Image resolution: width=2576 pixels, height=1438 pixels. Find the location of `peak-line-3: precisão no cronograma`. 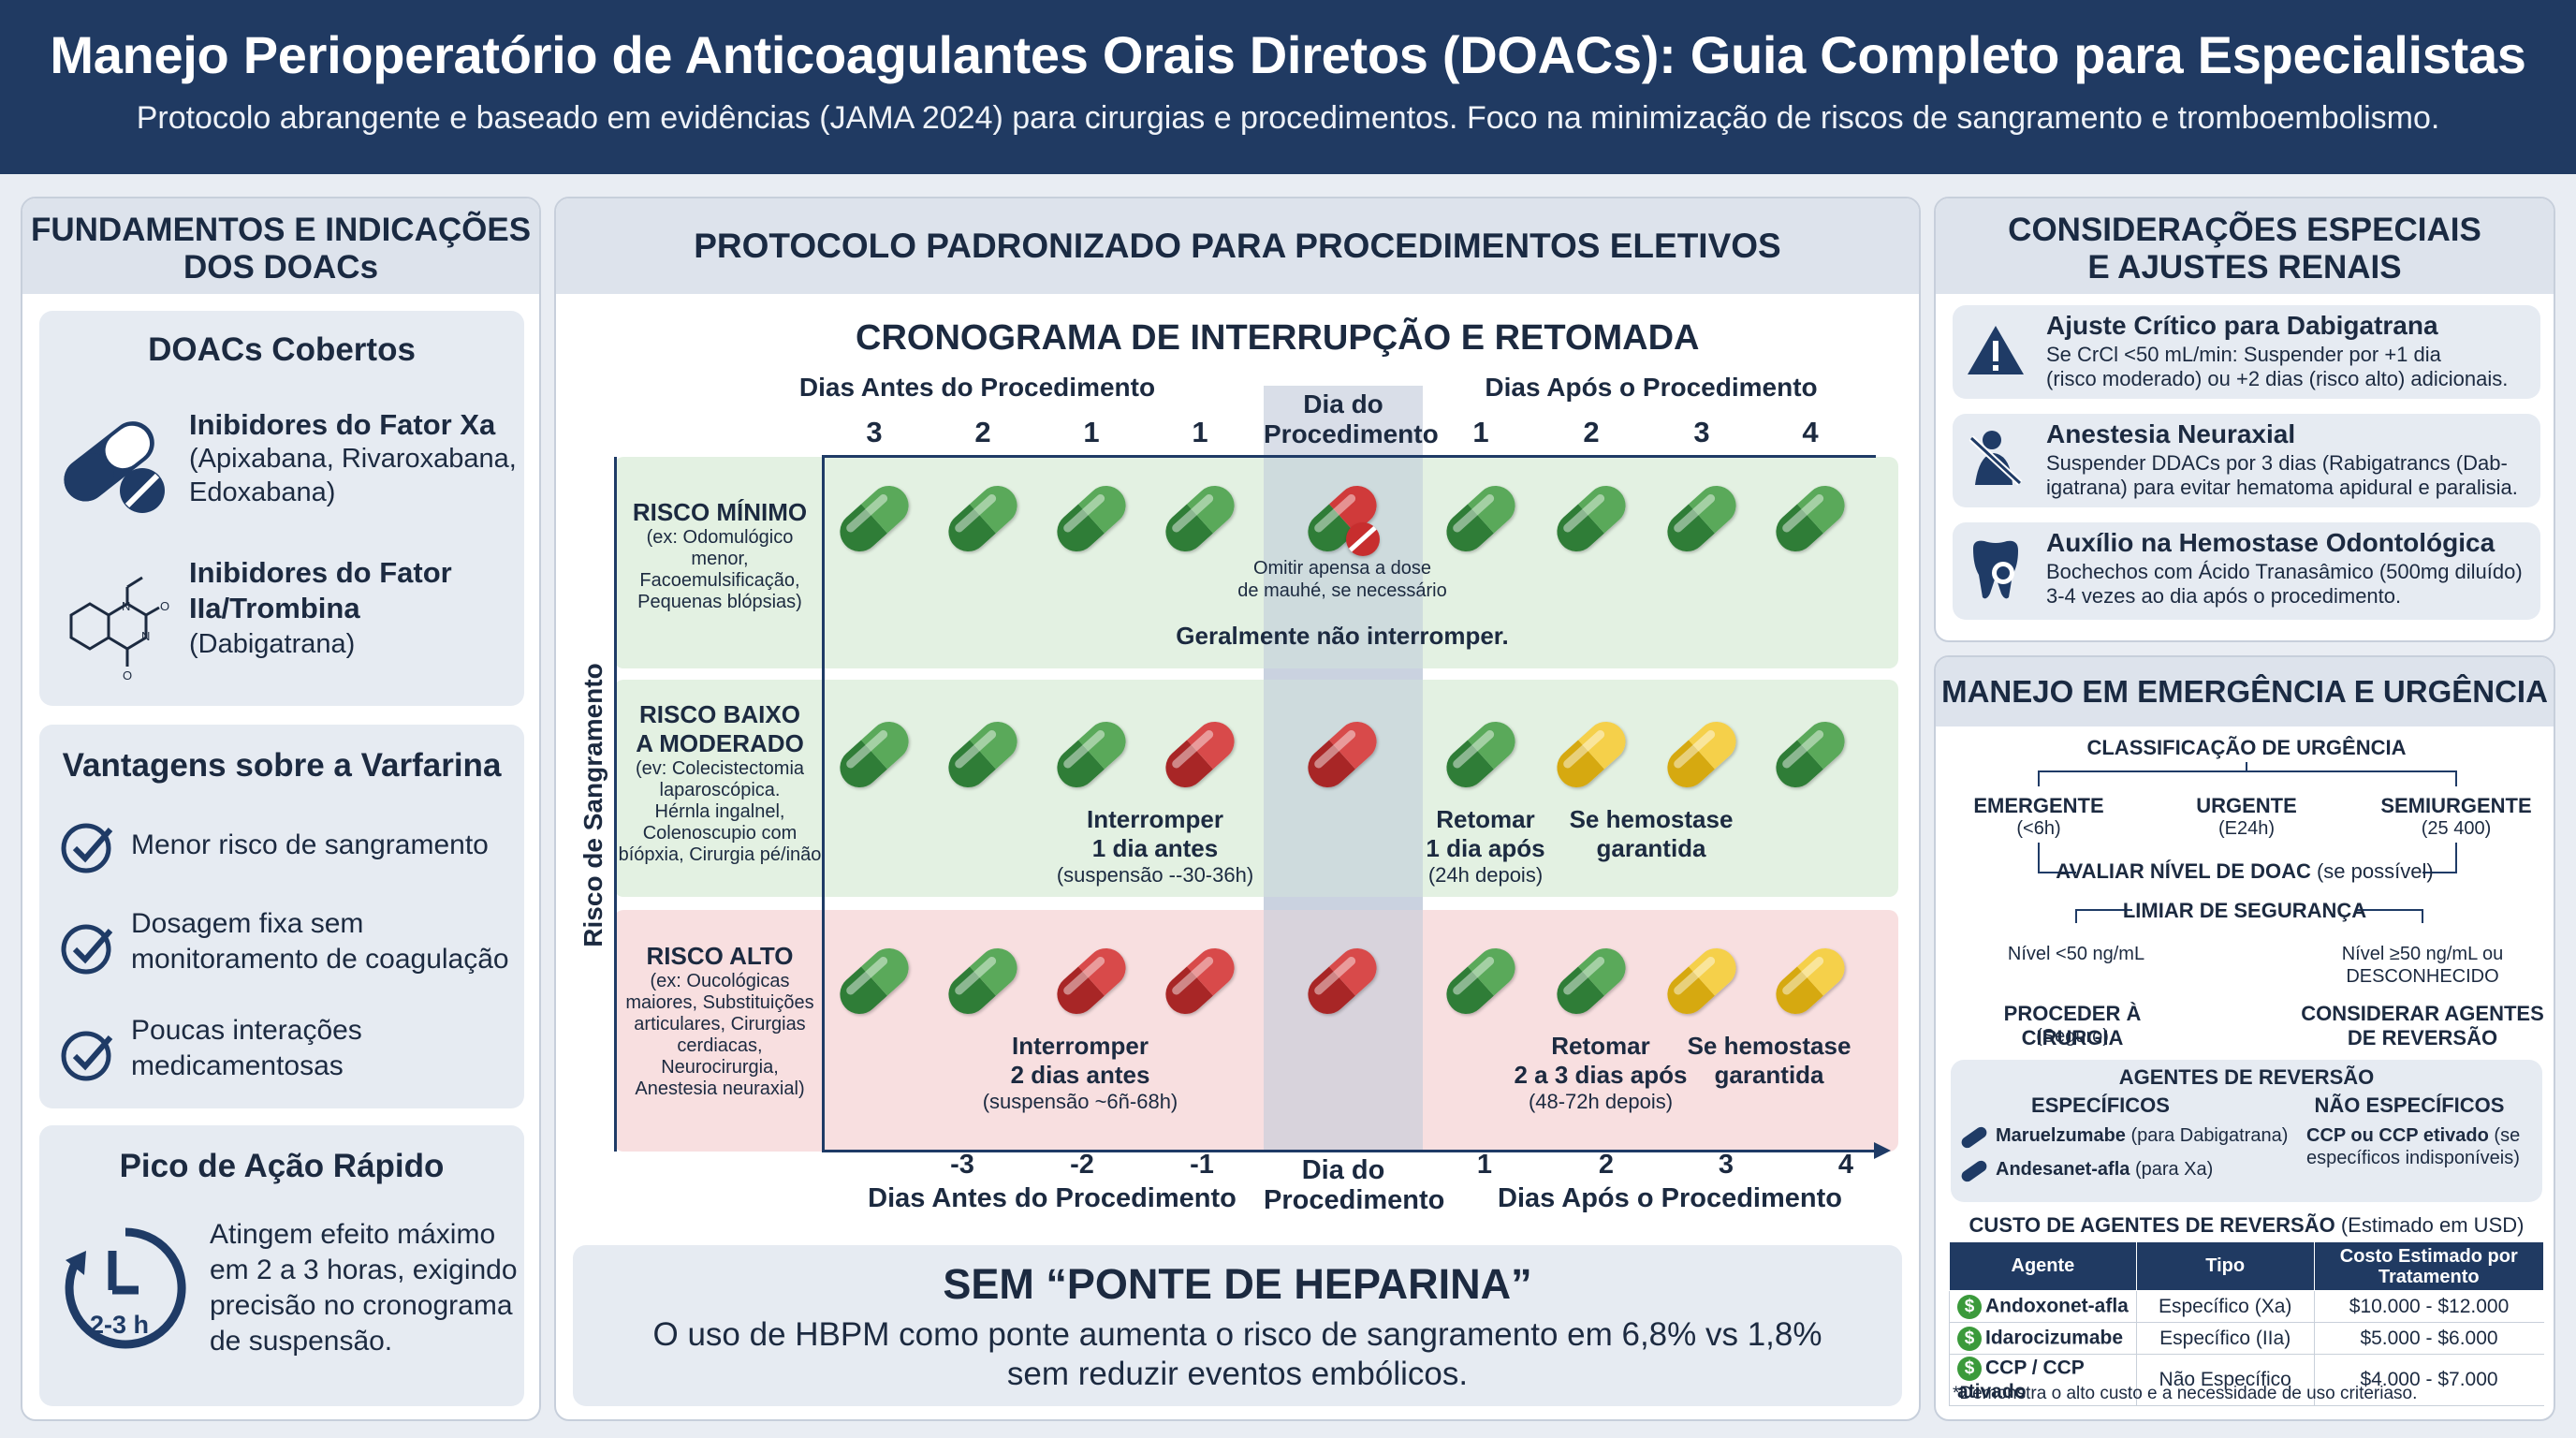

peak-line-3: precisão no cronograma is located at coordinates (361, 1305).